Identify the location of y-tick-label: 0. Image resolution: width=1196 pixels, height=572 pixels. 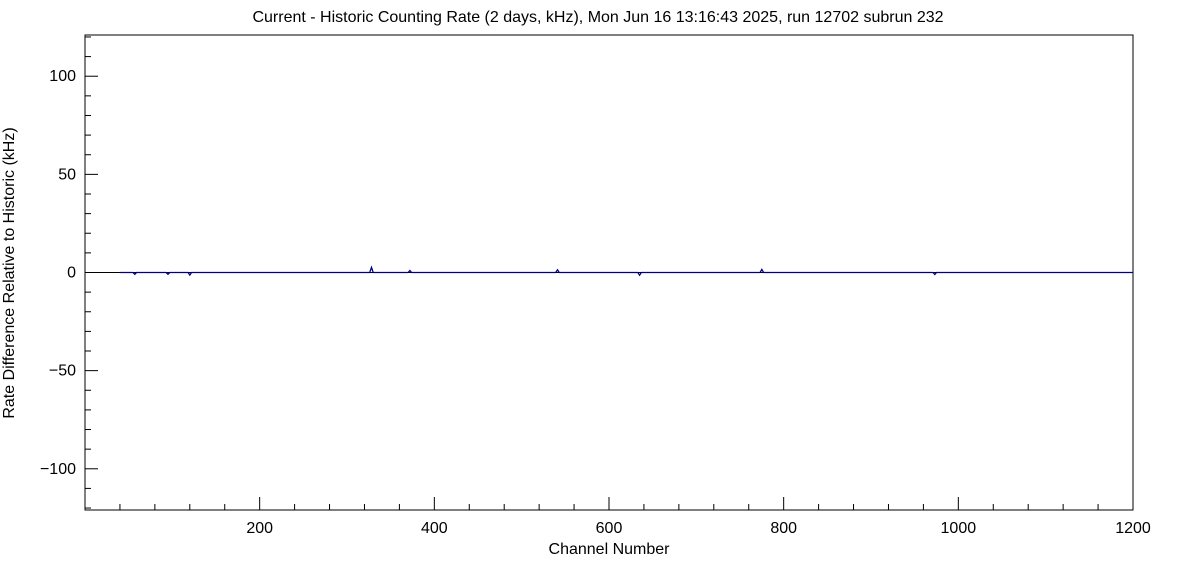
(71, 273).